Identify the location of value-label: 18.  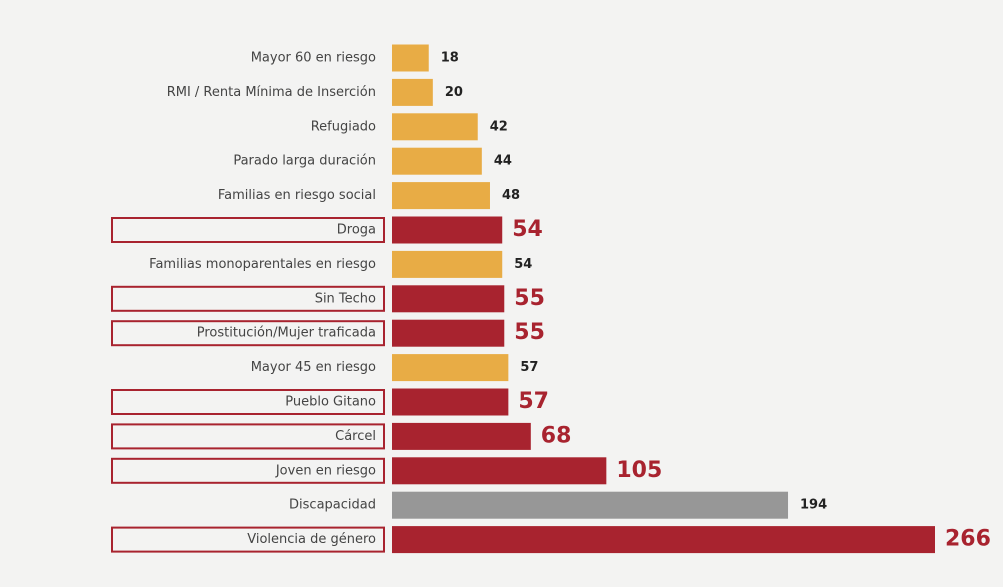
(450, 58).